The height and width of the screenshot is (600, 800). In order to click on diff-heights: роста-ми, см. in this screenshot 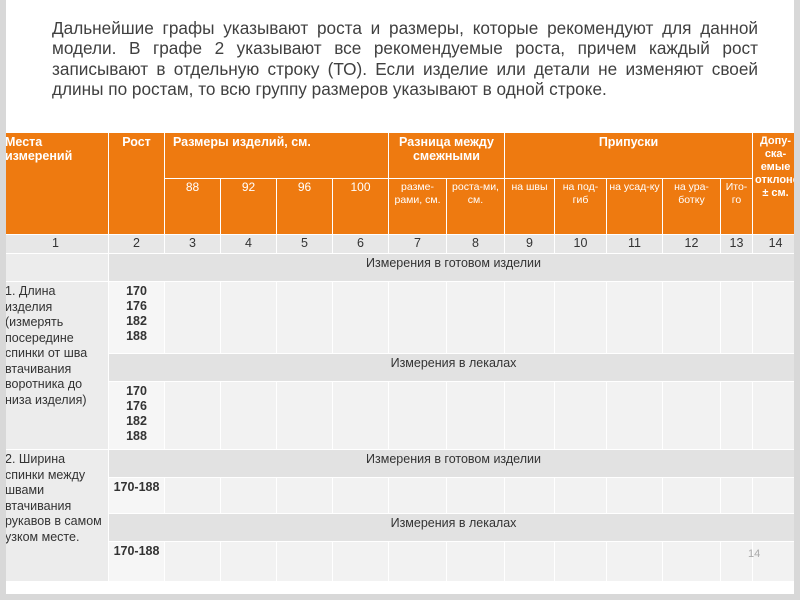, I will do `click(475, 206)`.